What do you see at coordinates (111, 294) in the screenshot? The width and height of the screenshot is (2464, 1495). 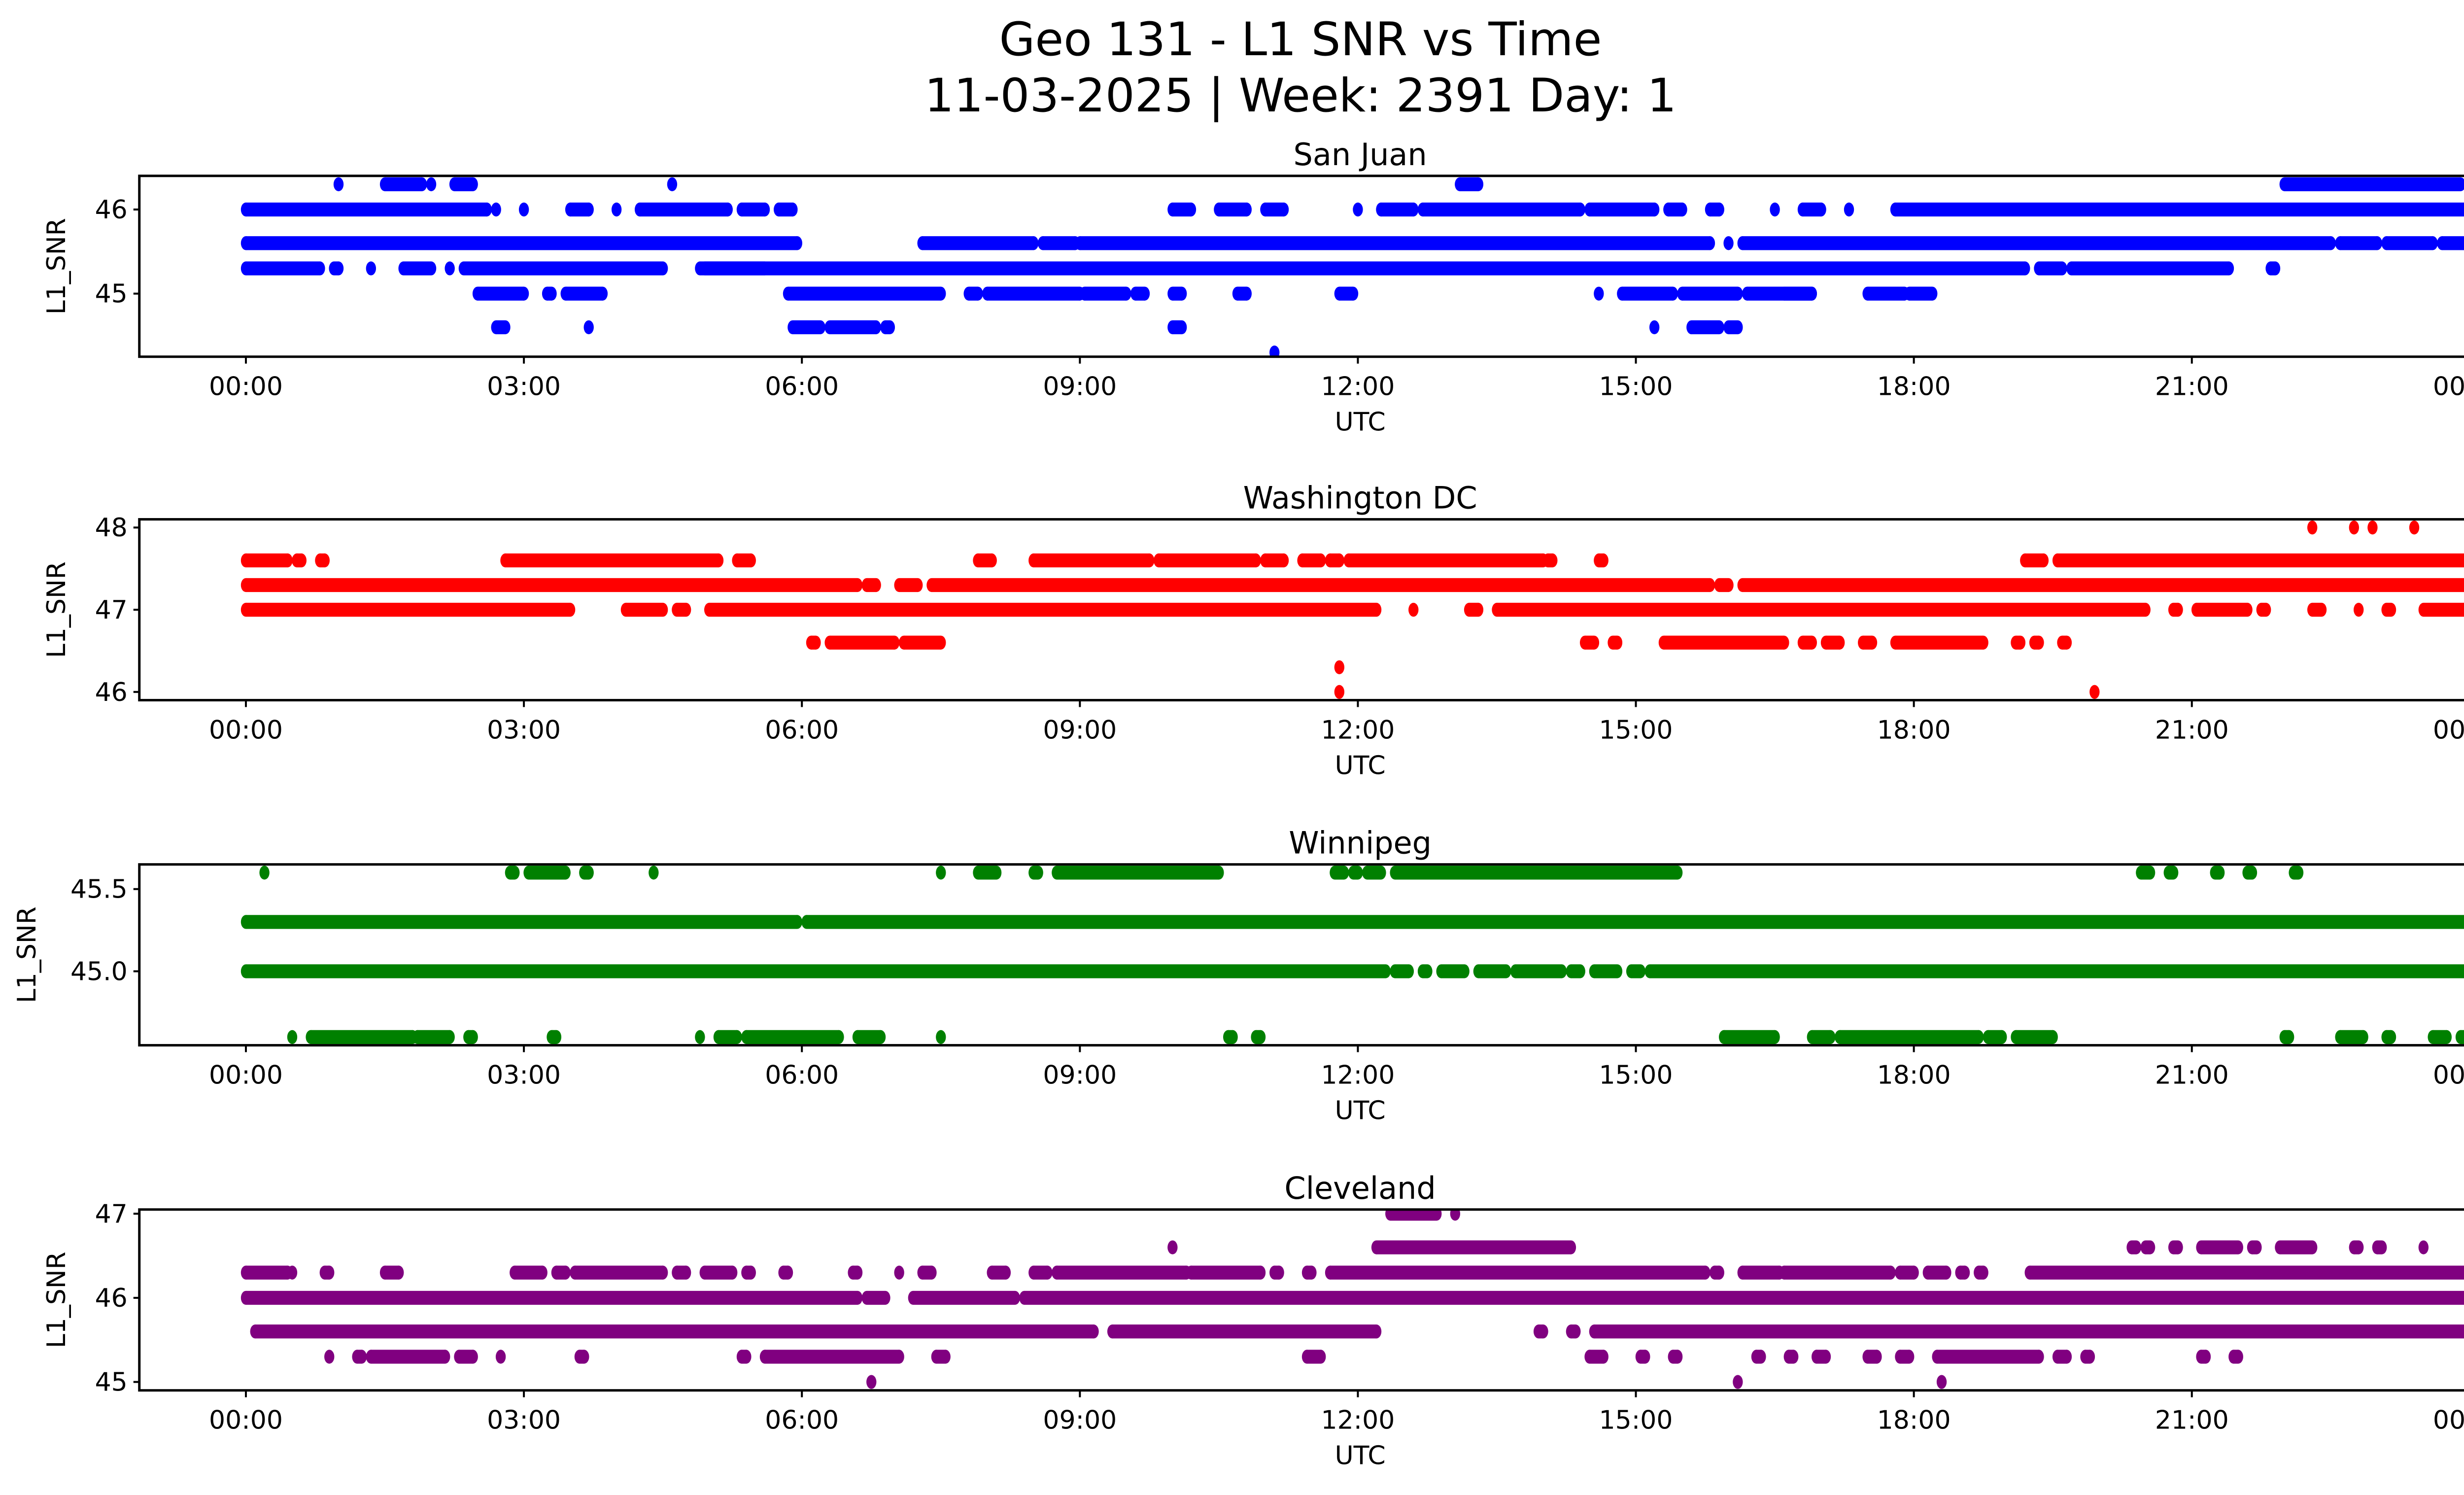 I see `y-tick-label: 45` at bounding box center [111, 294].